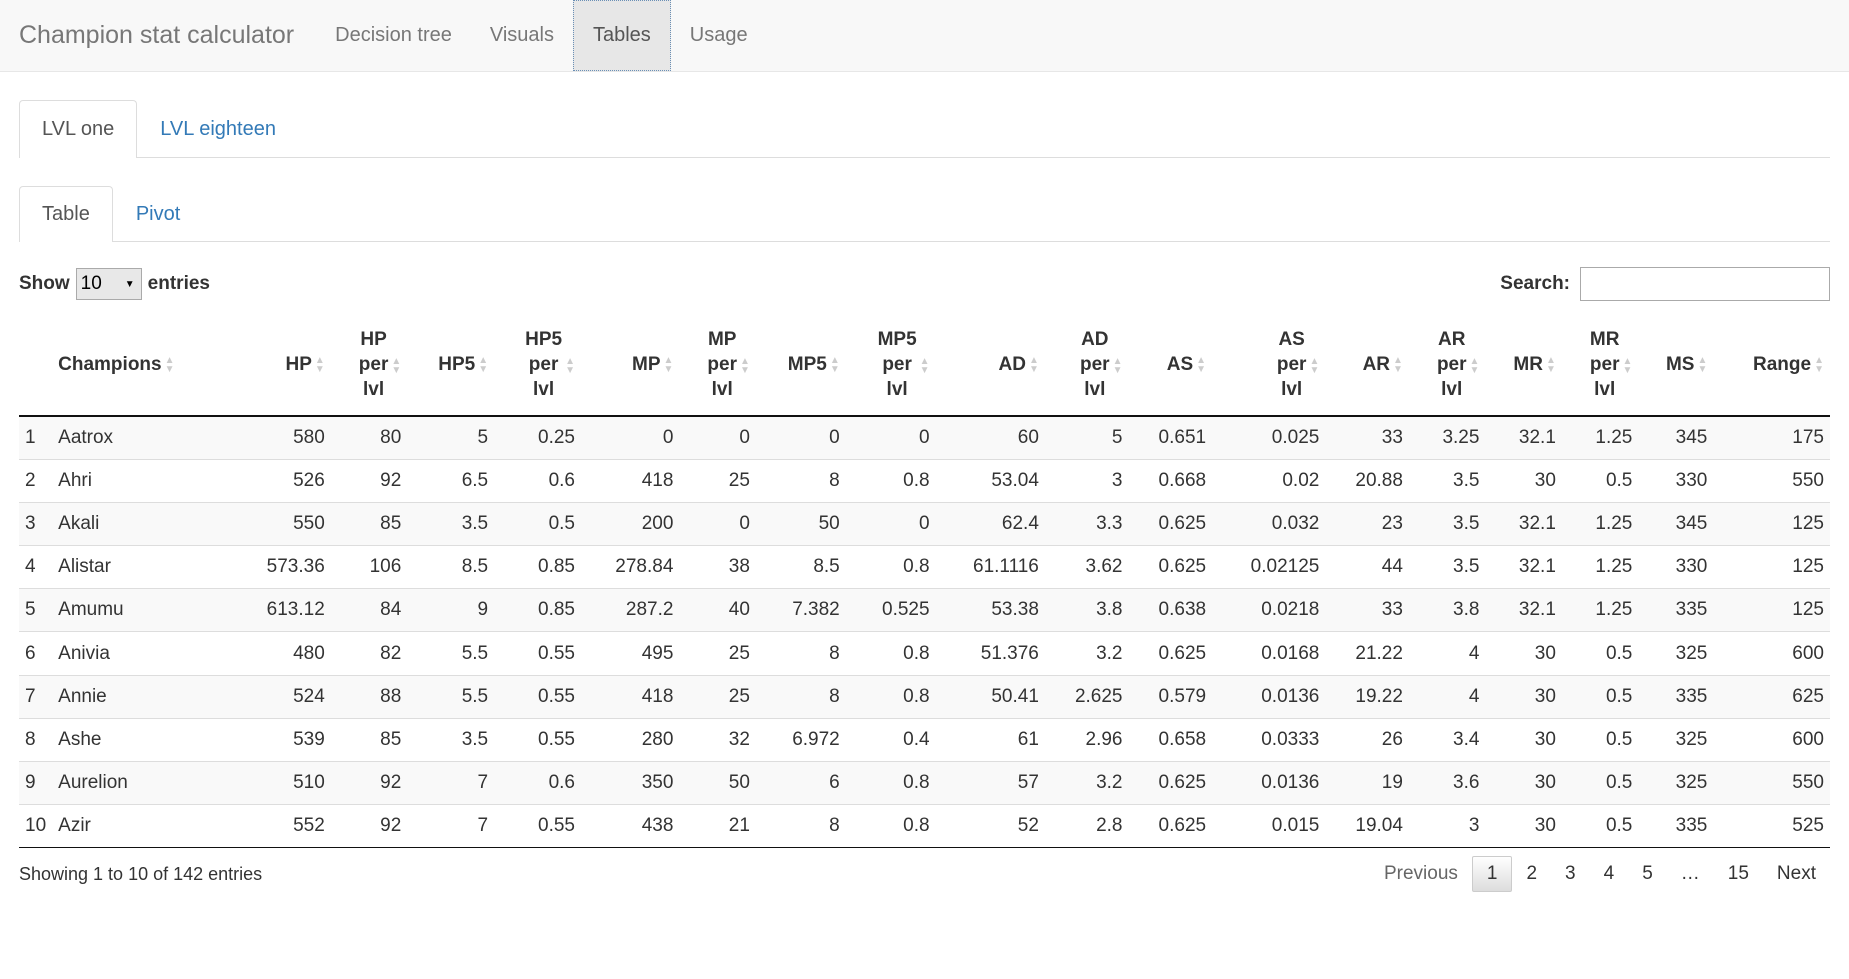 Image resolution: width=1849 pixels, height=979 pixels. Describe the element at coordinates (66, 214) in the screenshot. I see `tab-table: Table` at that location.